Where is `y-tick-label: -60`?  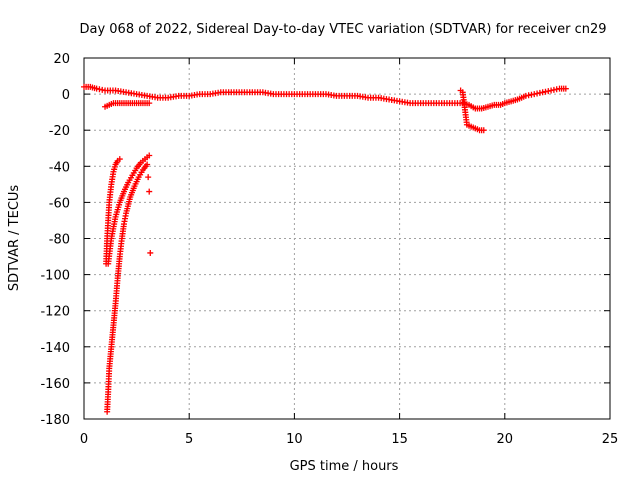
y-tick-label: -60 is located at coordinates (59, 203).